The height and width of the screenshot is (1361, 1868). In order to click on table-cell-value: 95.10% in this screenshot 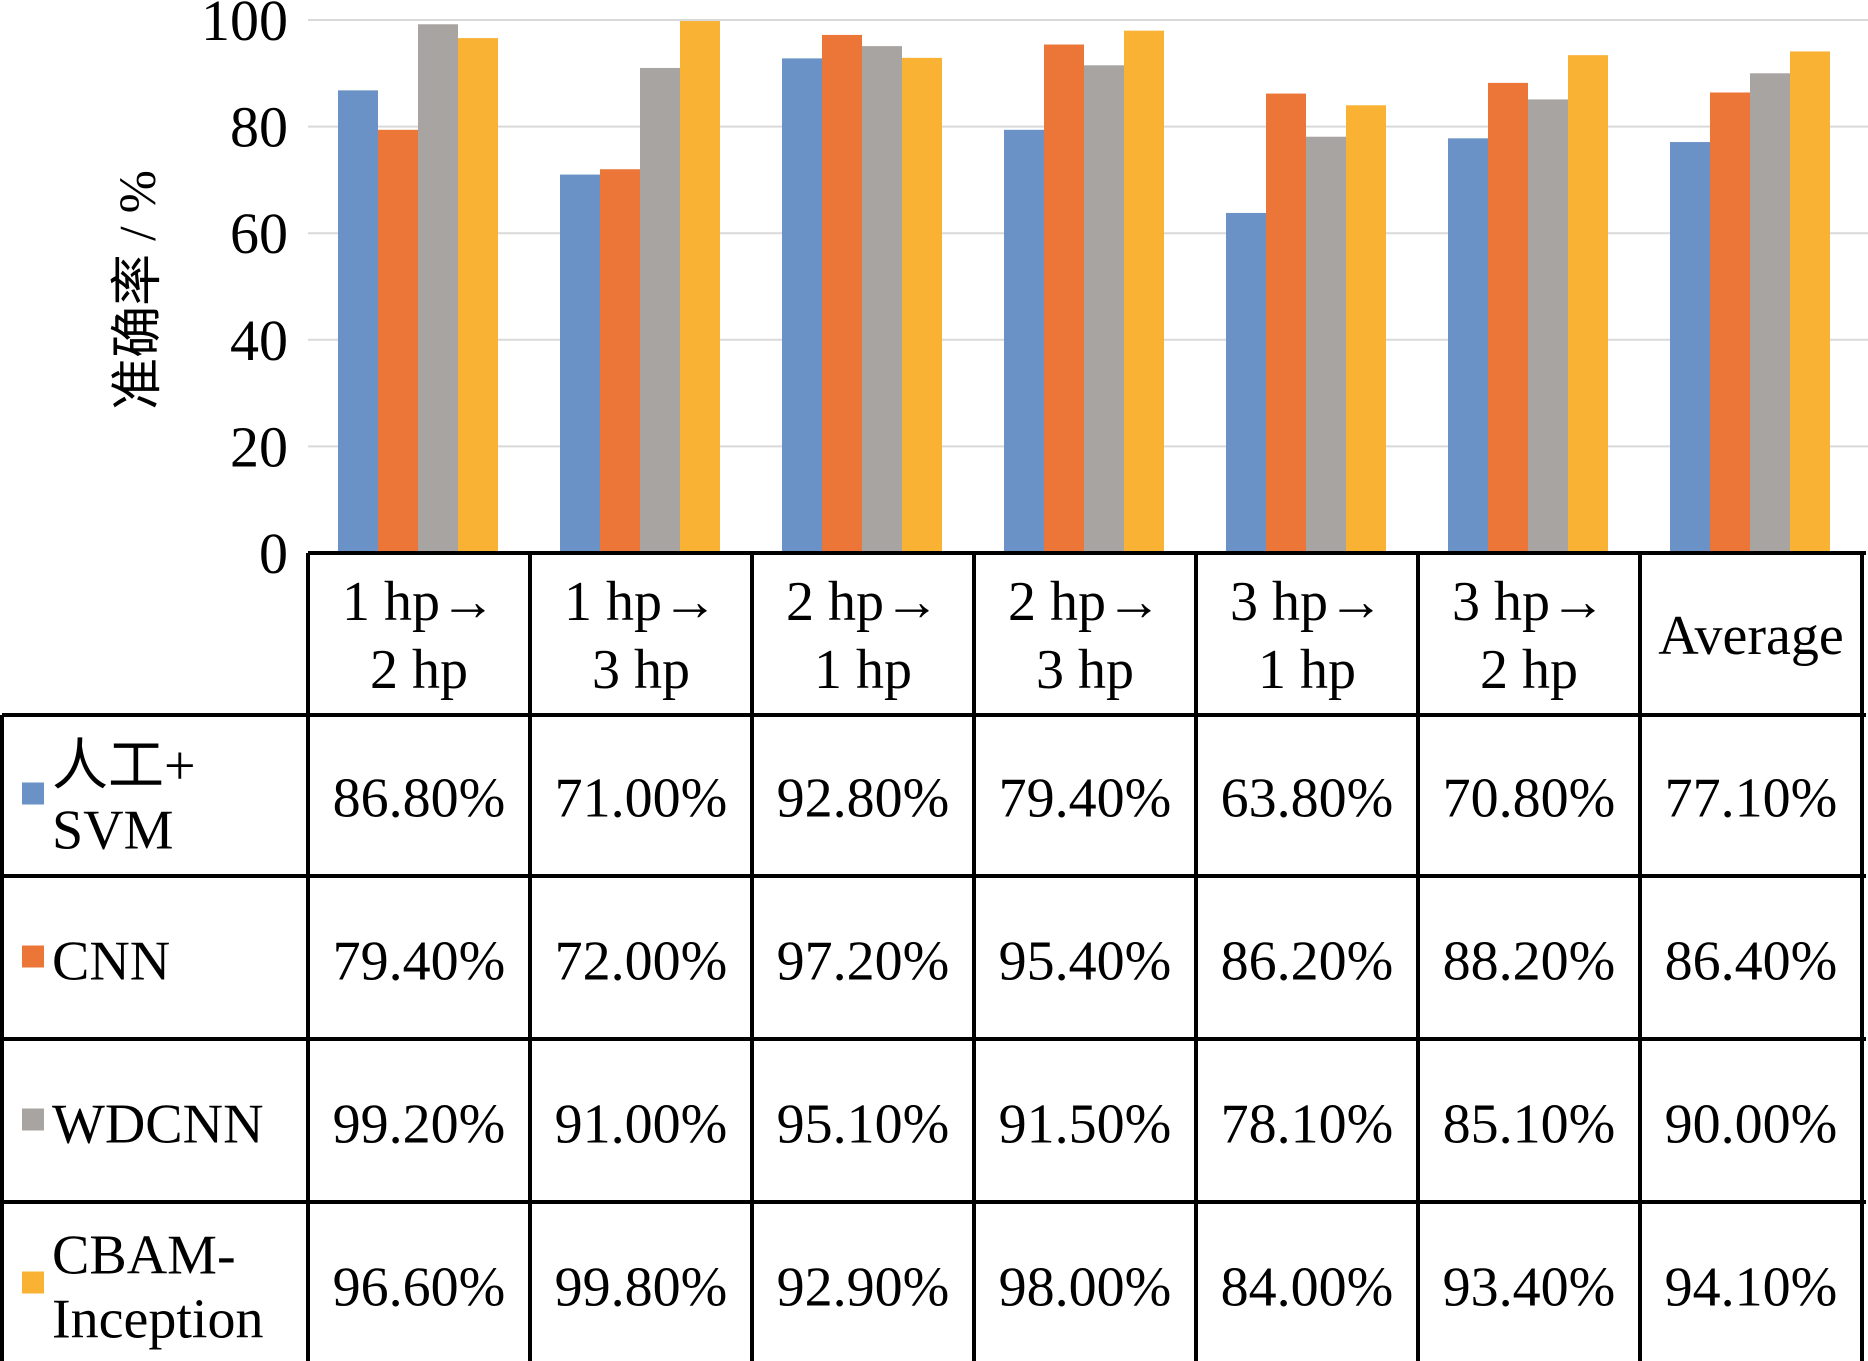, I will do `click(863, 1125)`.